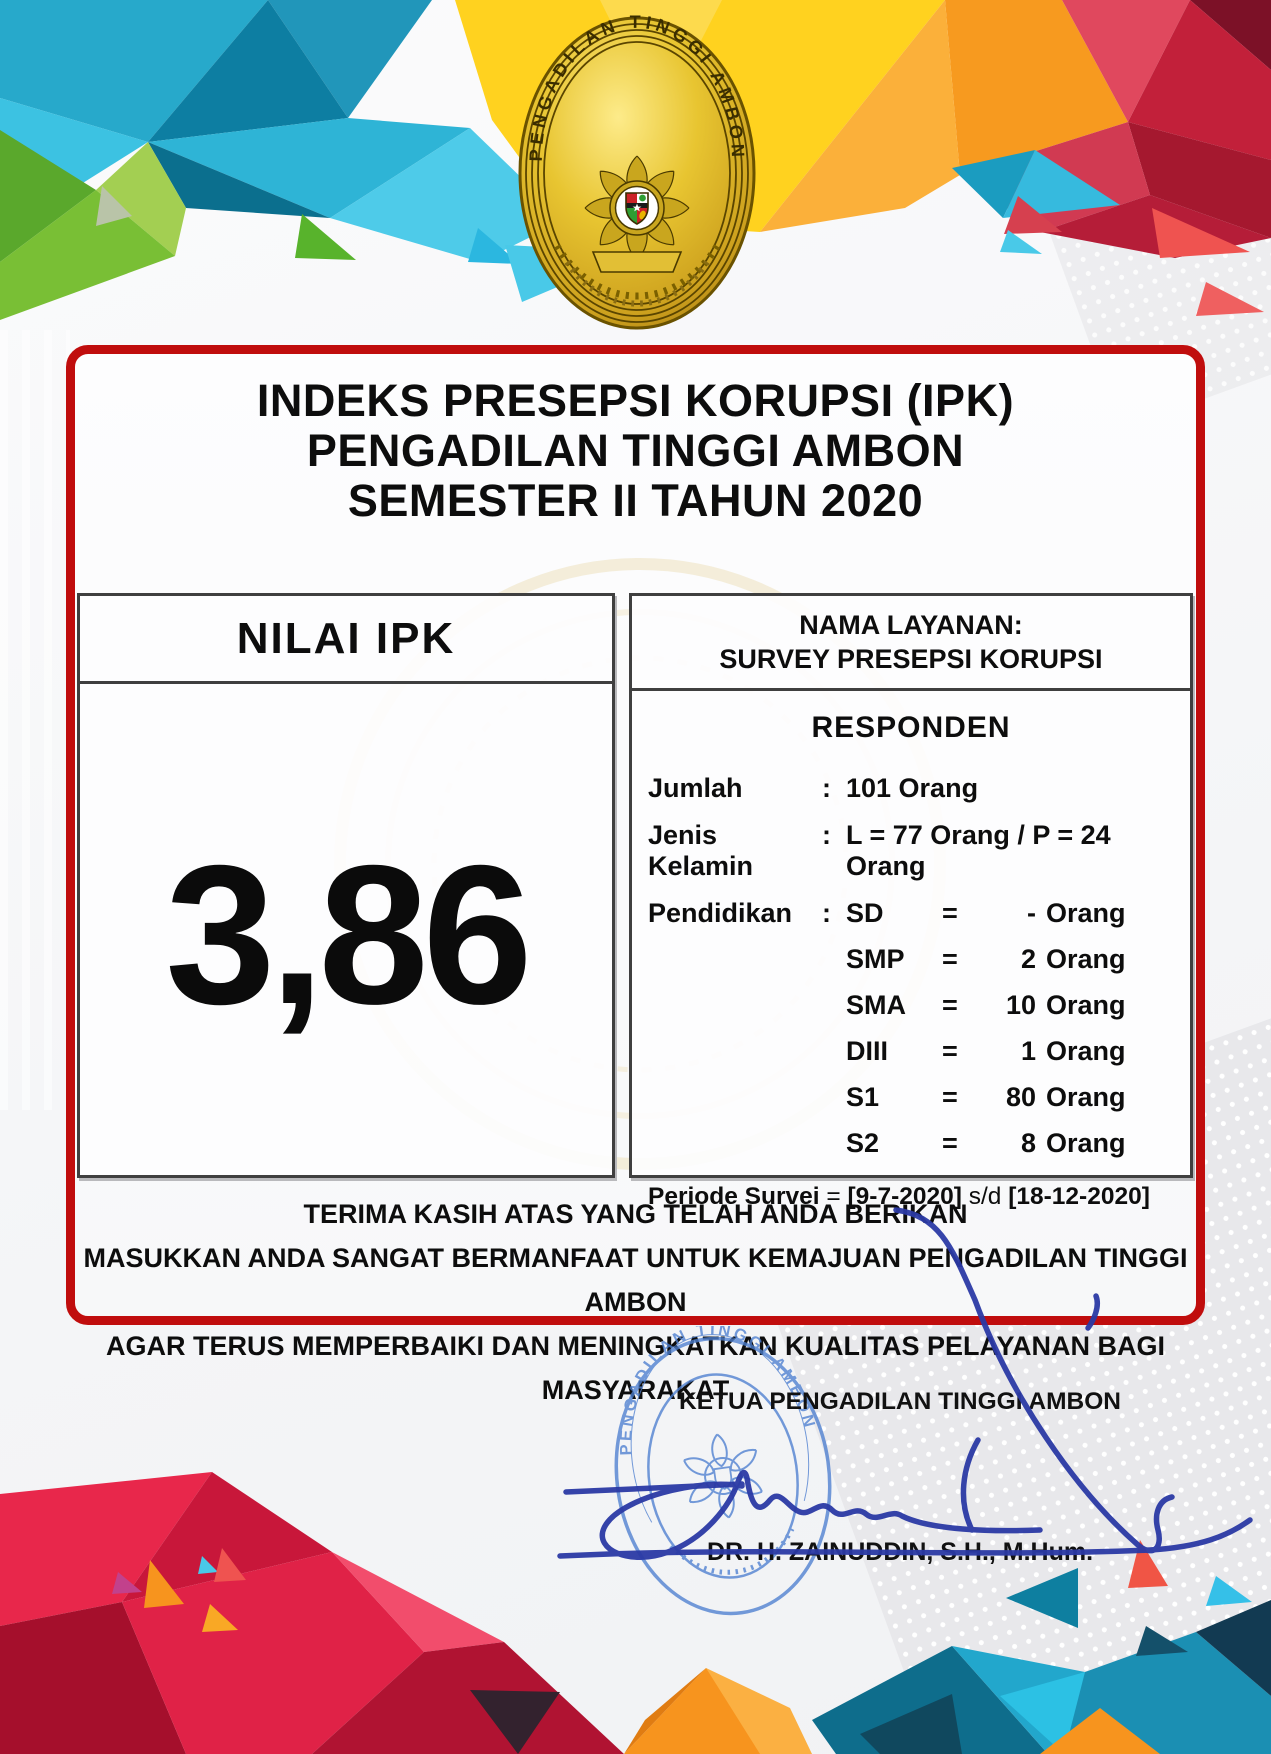  What do you see at coordinates (695, 788) in the screenshot?
I see `row-label: Jumlah` at bounding box center [695, 788].